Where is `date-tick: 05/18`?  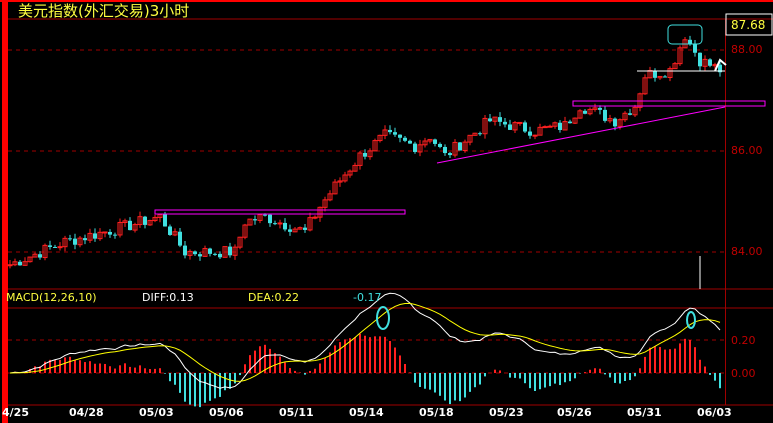
date-tick: 05/18 is located at coordinates (436, 412).